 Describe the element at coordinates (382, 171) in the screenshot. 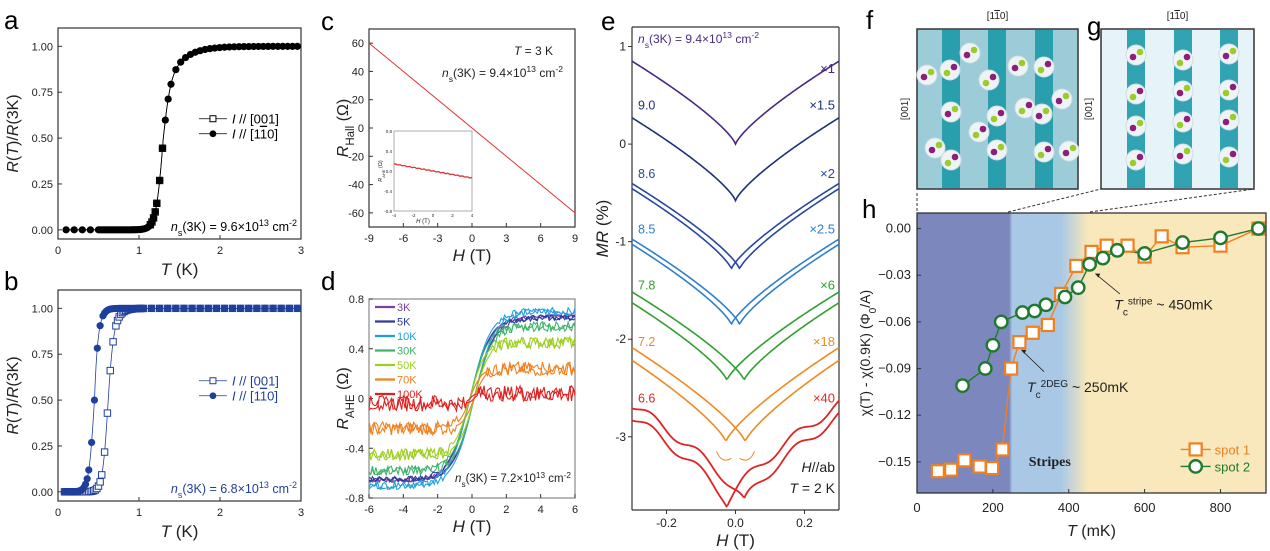

I see `inset-y-axis-label: RAHE (Ω)` at that location.